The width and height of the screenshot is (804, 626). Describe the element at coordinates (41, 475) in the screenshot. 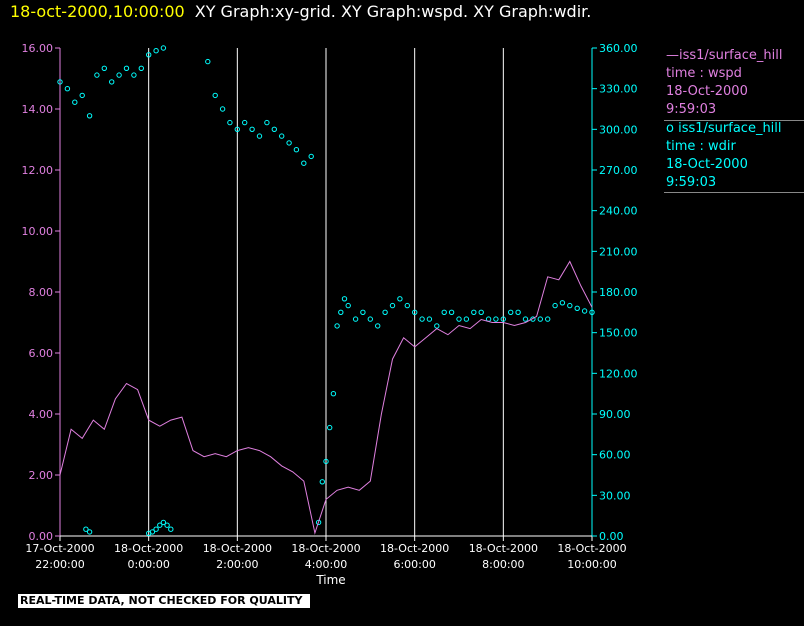

I see `y-left-tick-label: 2.00` at that location.